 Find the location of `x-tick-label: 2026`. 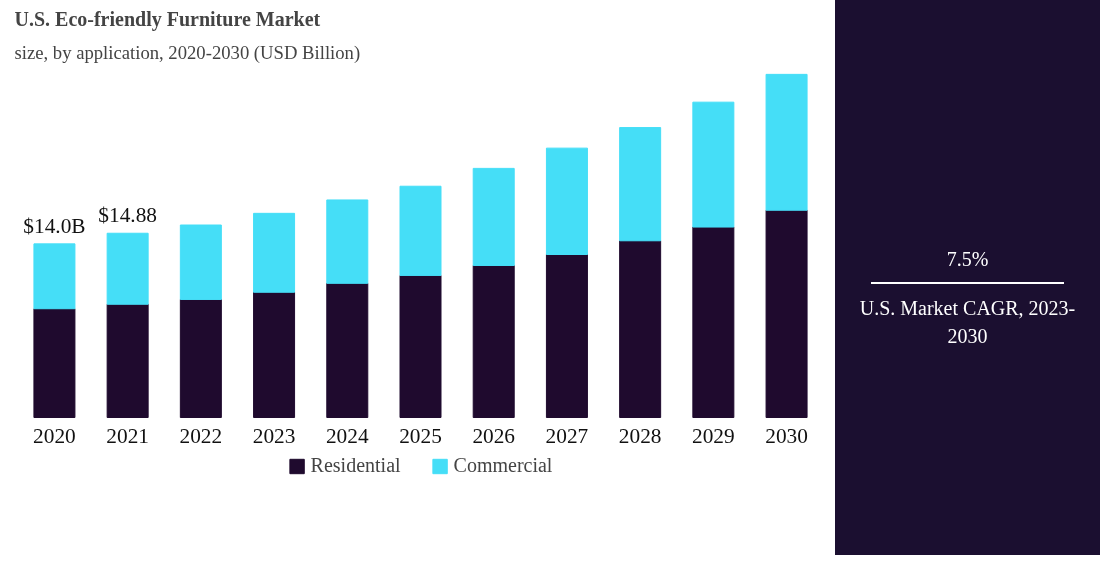

x-tick-label: 2026 is located at coordinates (494, 435).